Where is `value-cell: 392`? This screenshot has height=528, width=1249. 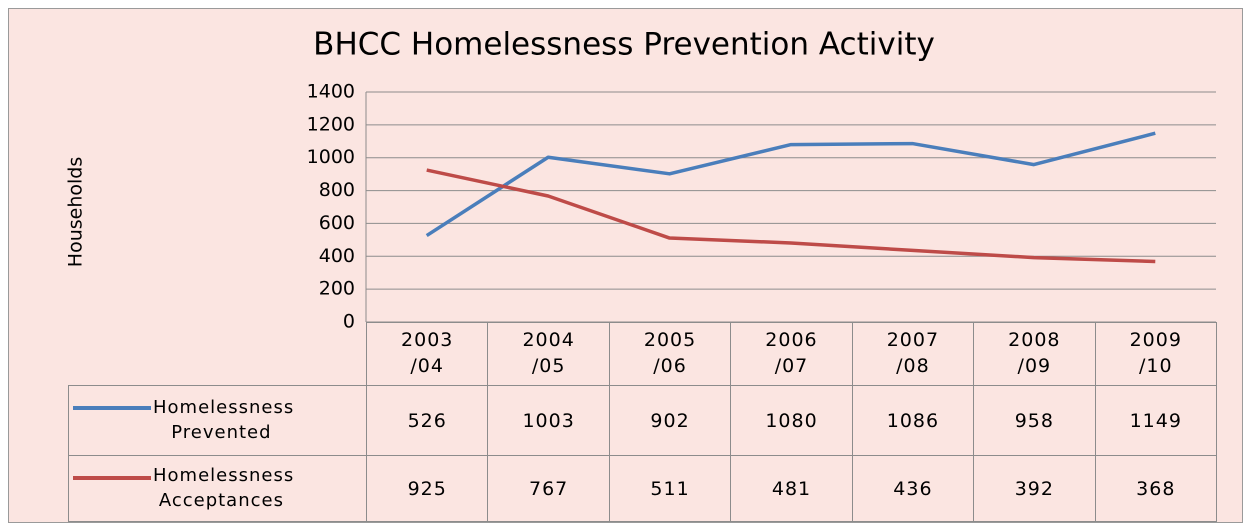
value-cell: 392 is located at coordinates (1034, 488).